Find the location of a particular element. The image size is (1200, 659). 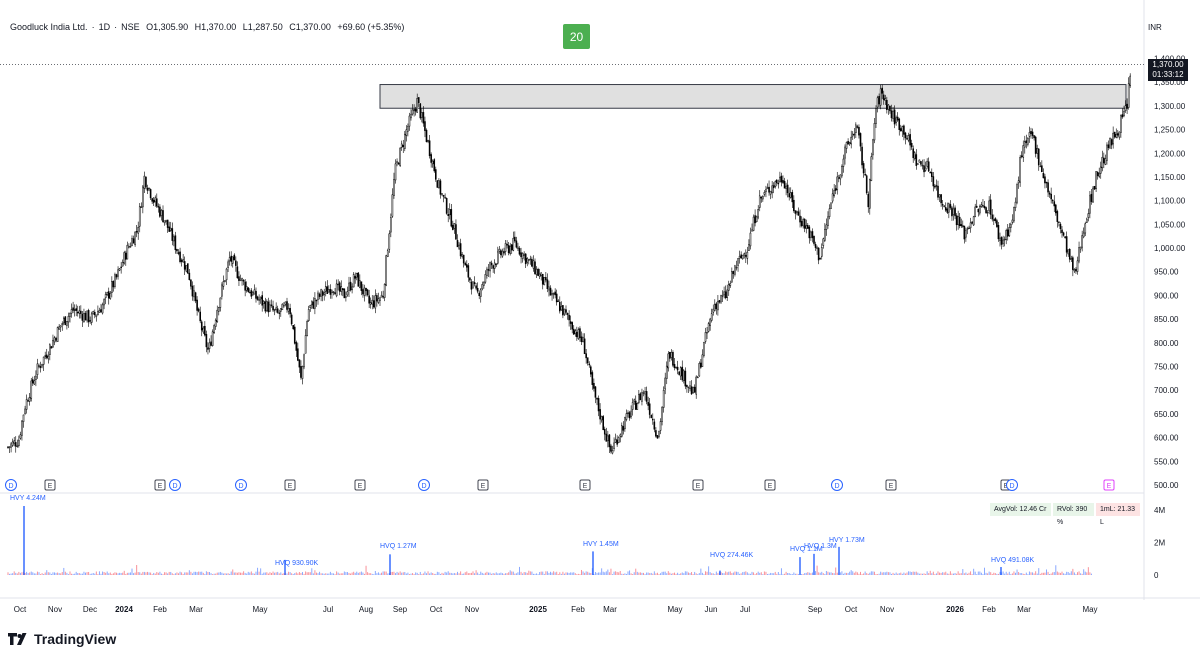

volume-annotation: HVQ 930.90K is located at coordinates (297, 563).